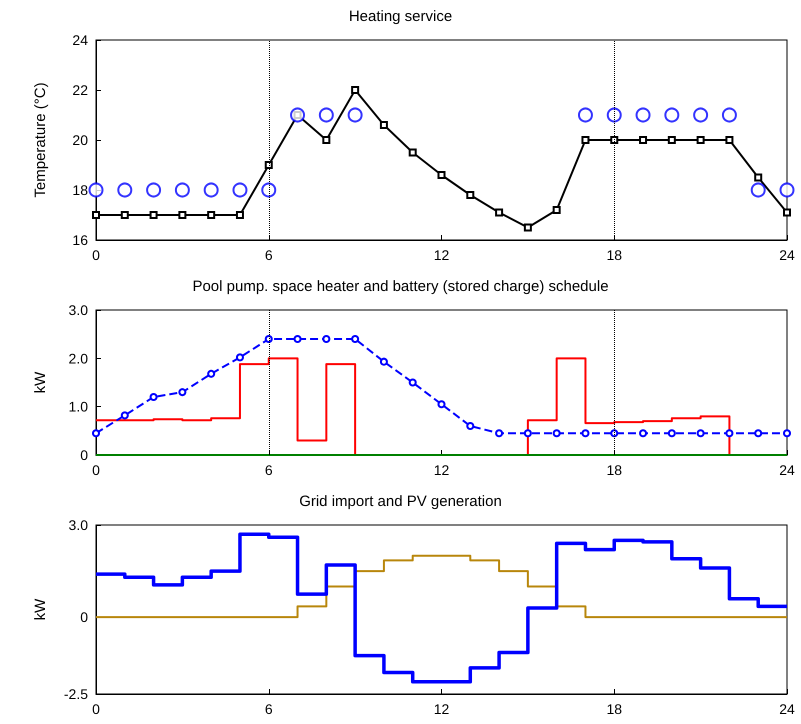  I want to click on y-tick-label: 20, so click(80, 140).